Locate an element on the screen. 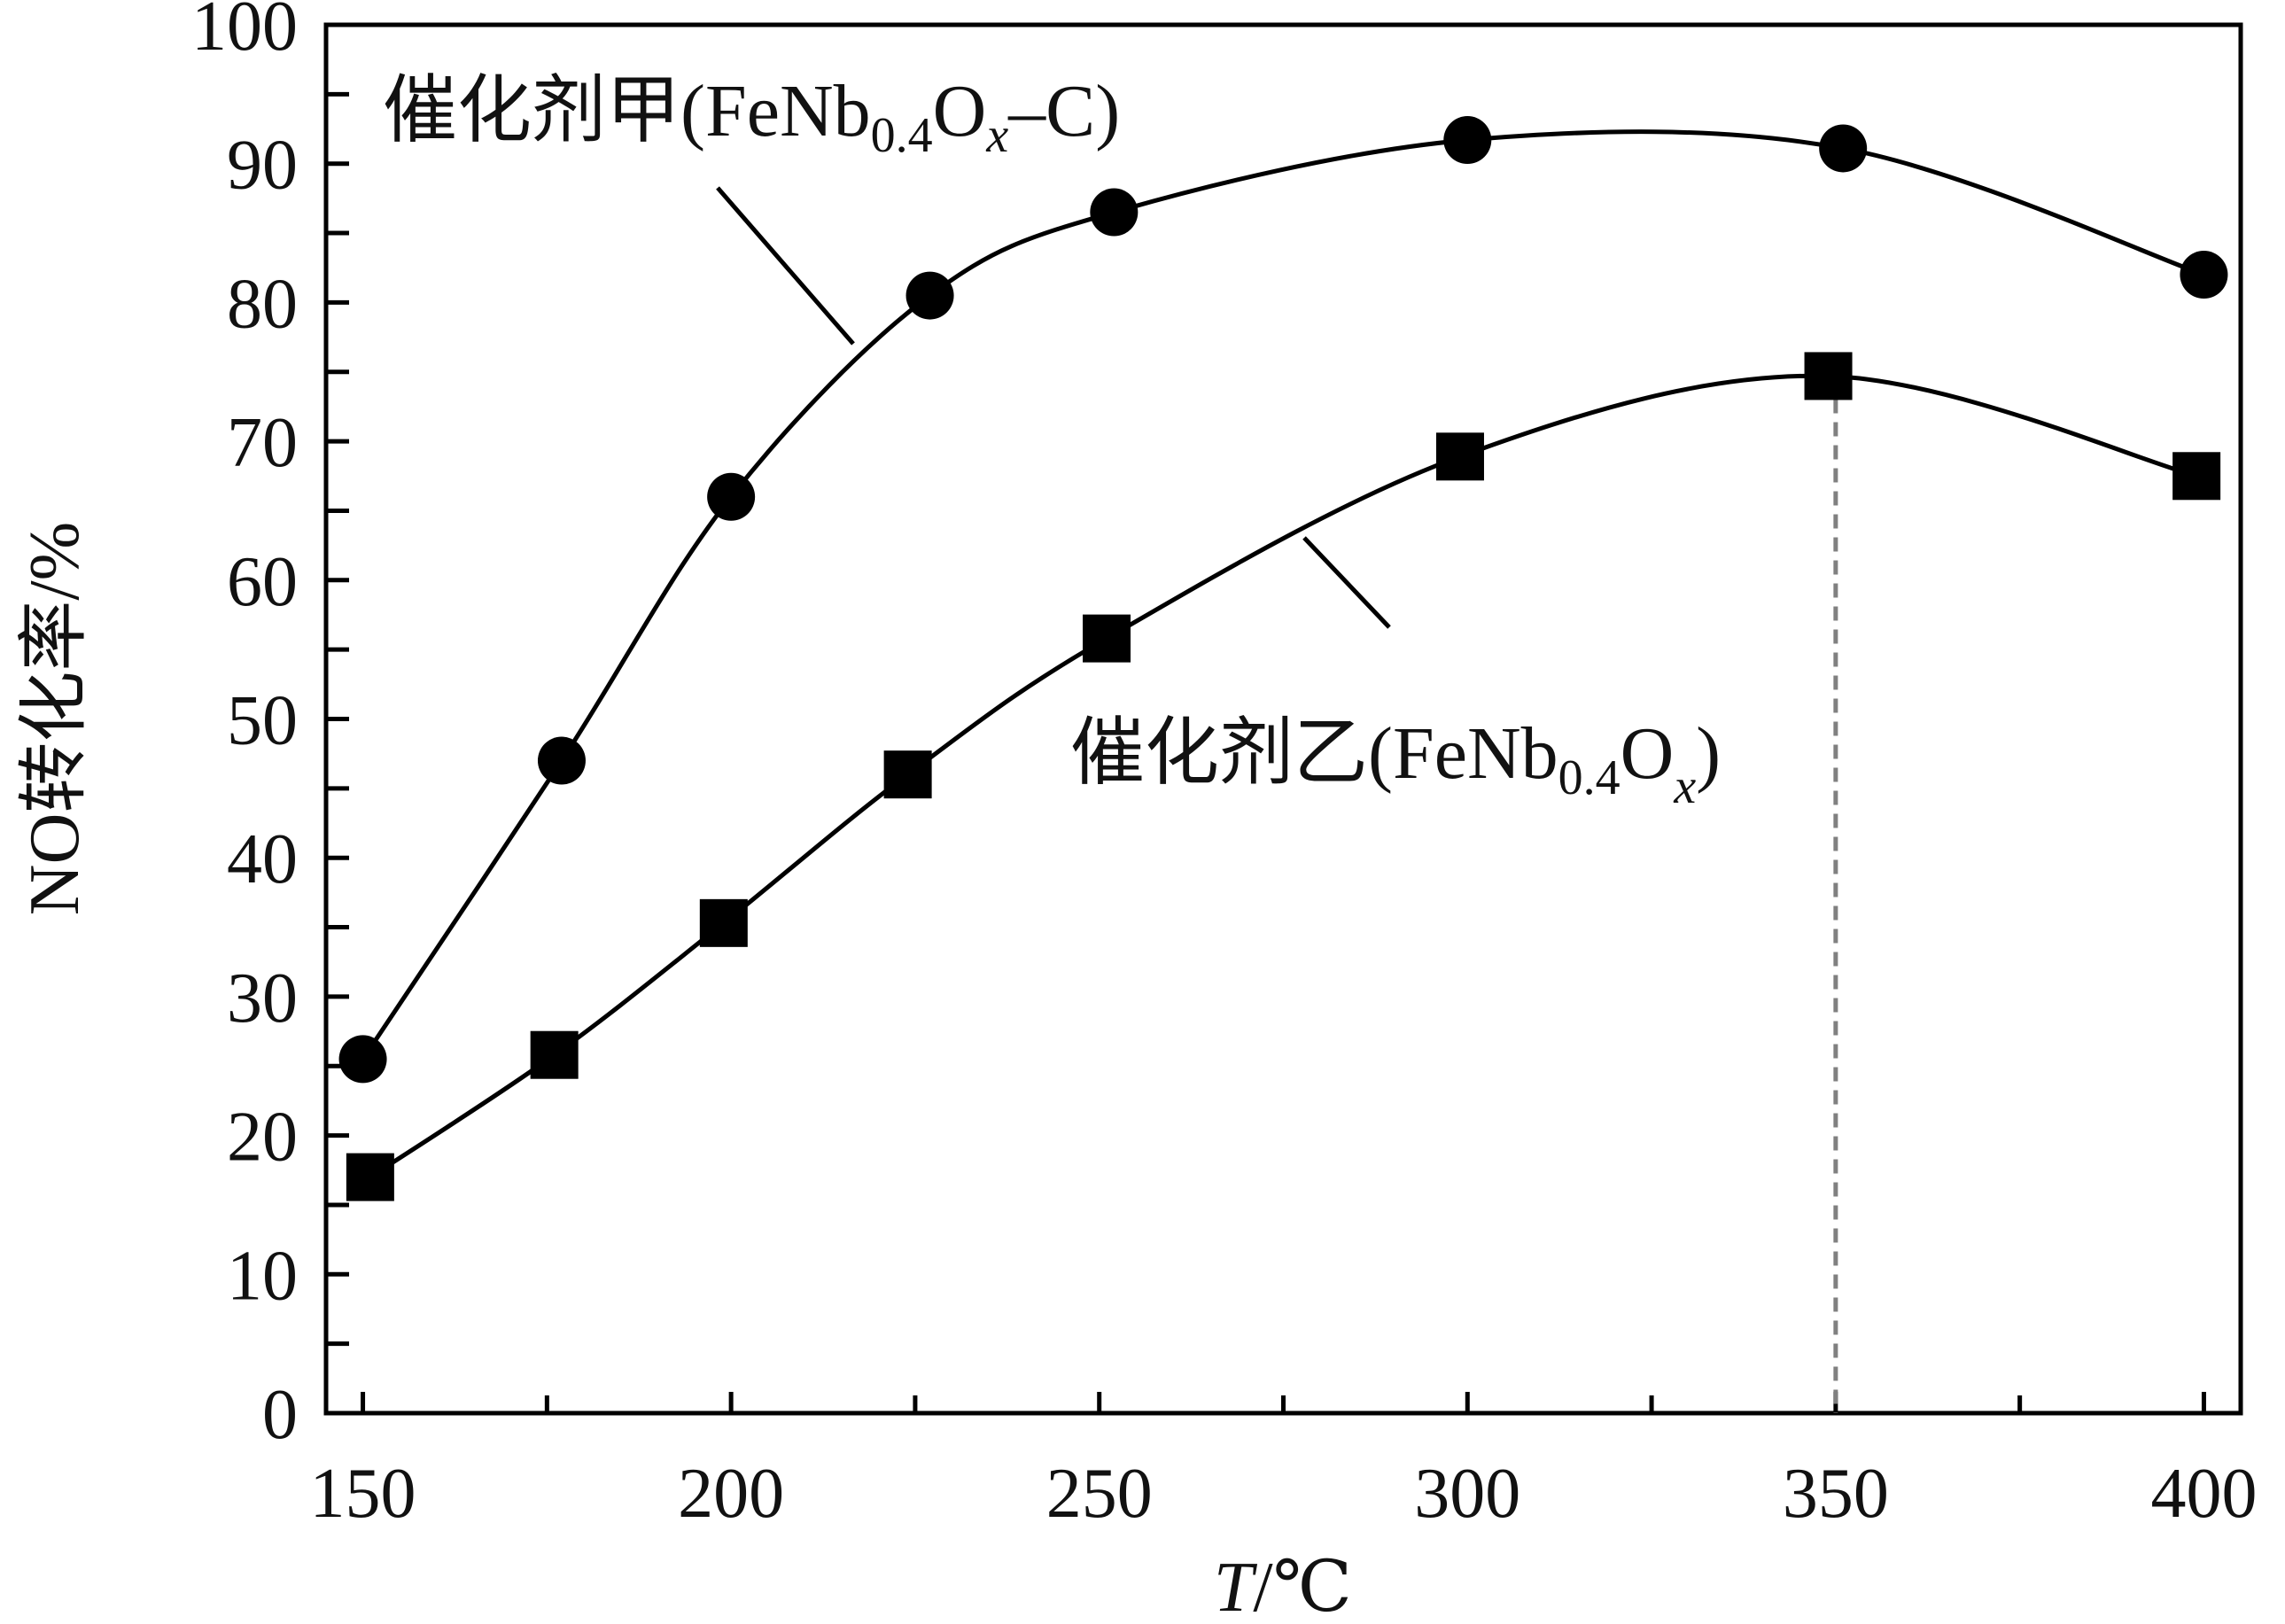  x-tick-label: 350 is located at coordinates (1836, 1494).